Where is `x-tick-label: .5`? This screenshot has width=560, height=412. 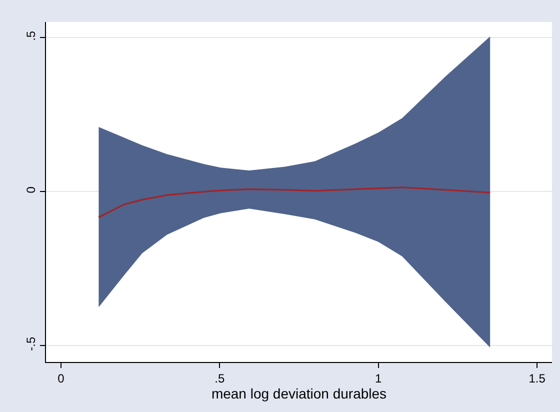 x-tick-label: .5 is located at coordinates (219, 378).